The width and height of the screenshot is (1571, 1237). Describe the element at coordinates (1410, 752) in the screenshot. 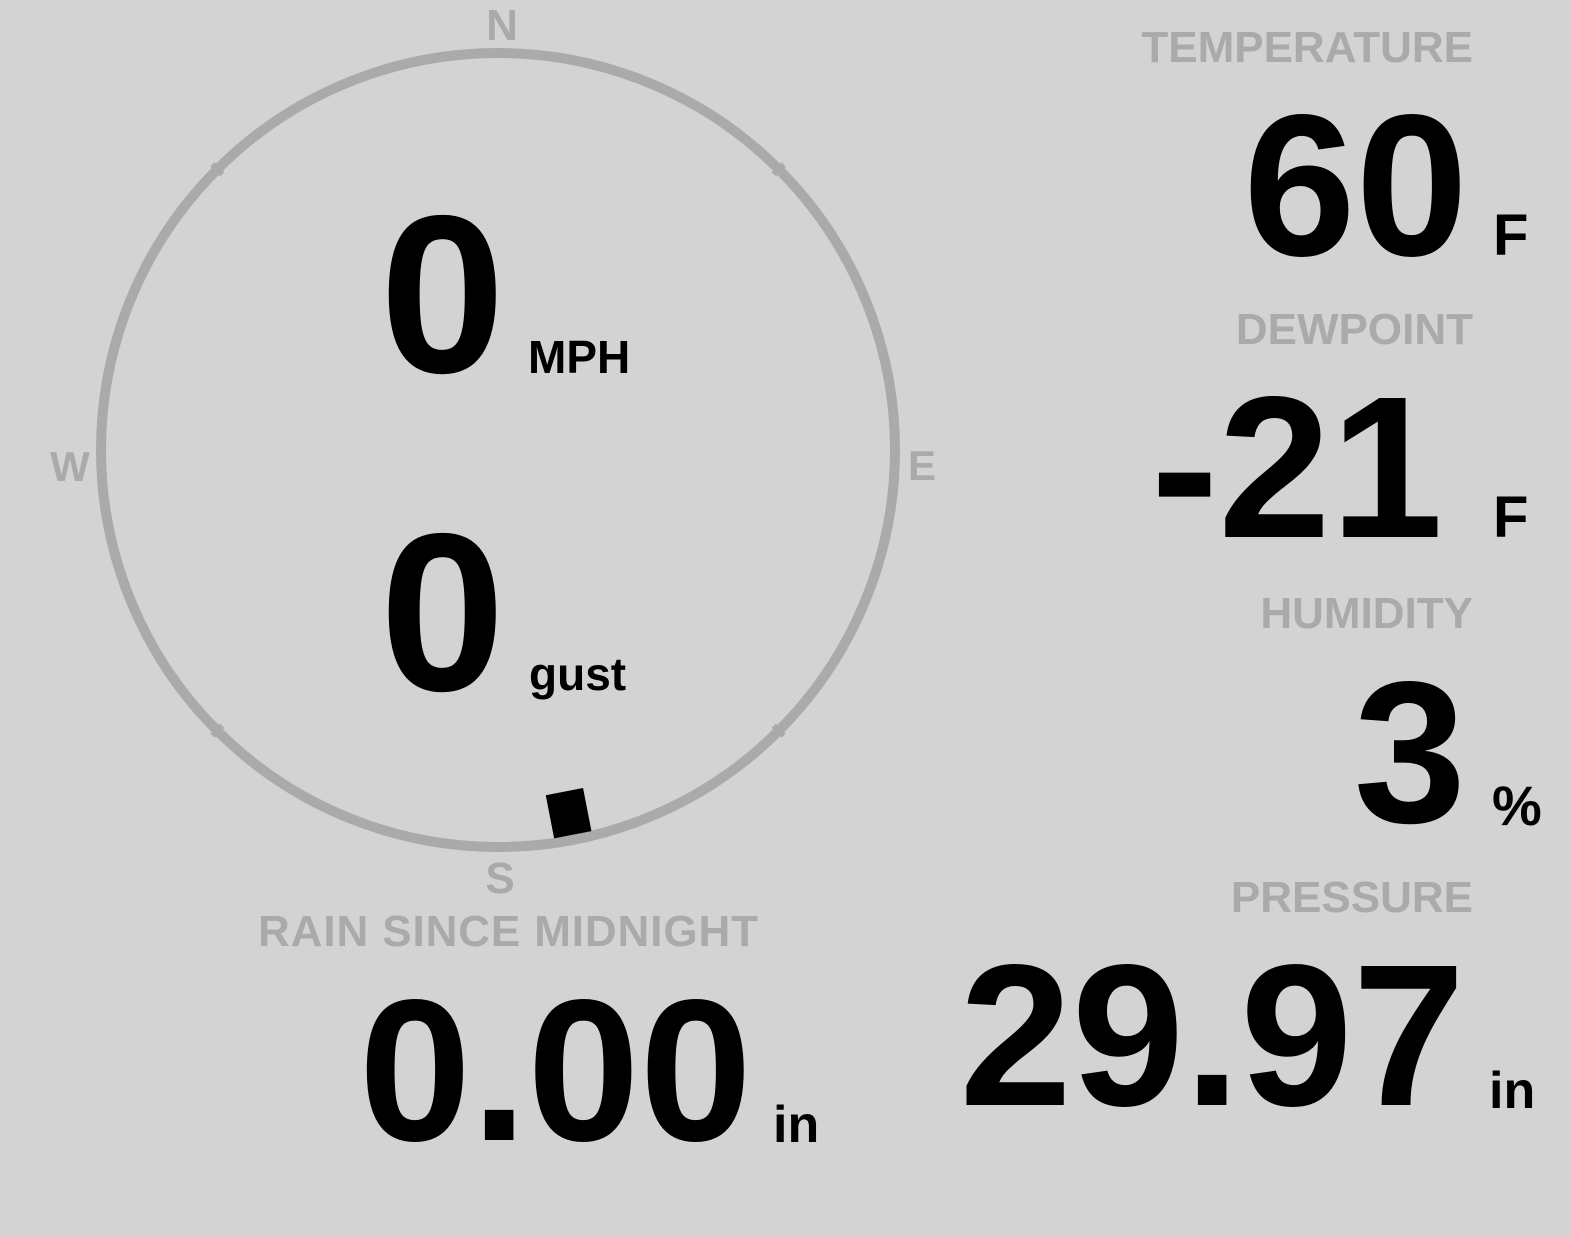

I see `humidity-value: 3` at that location.